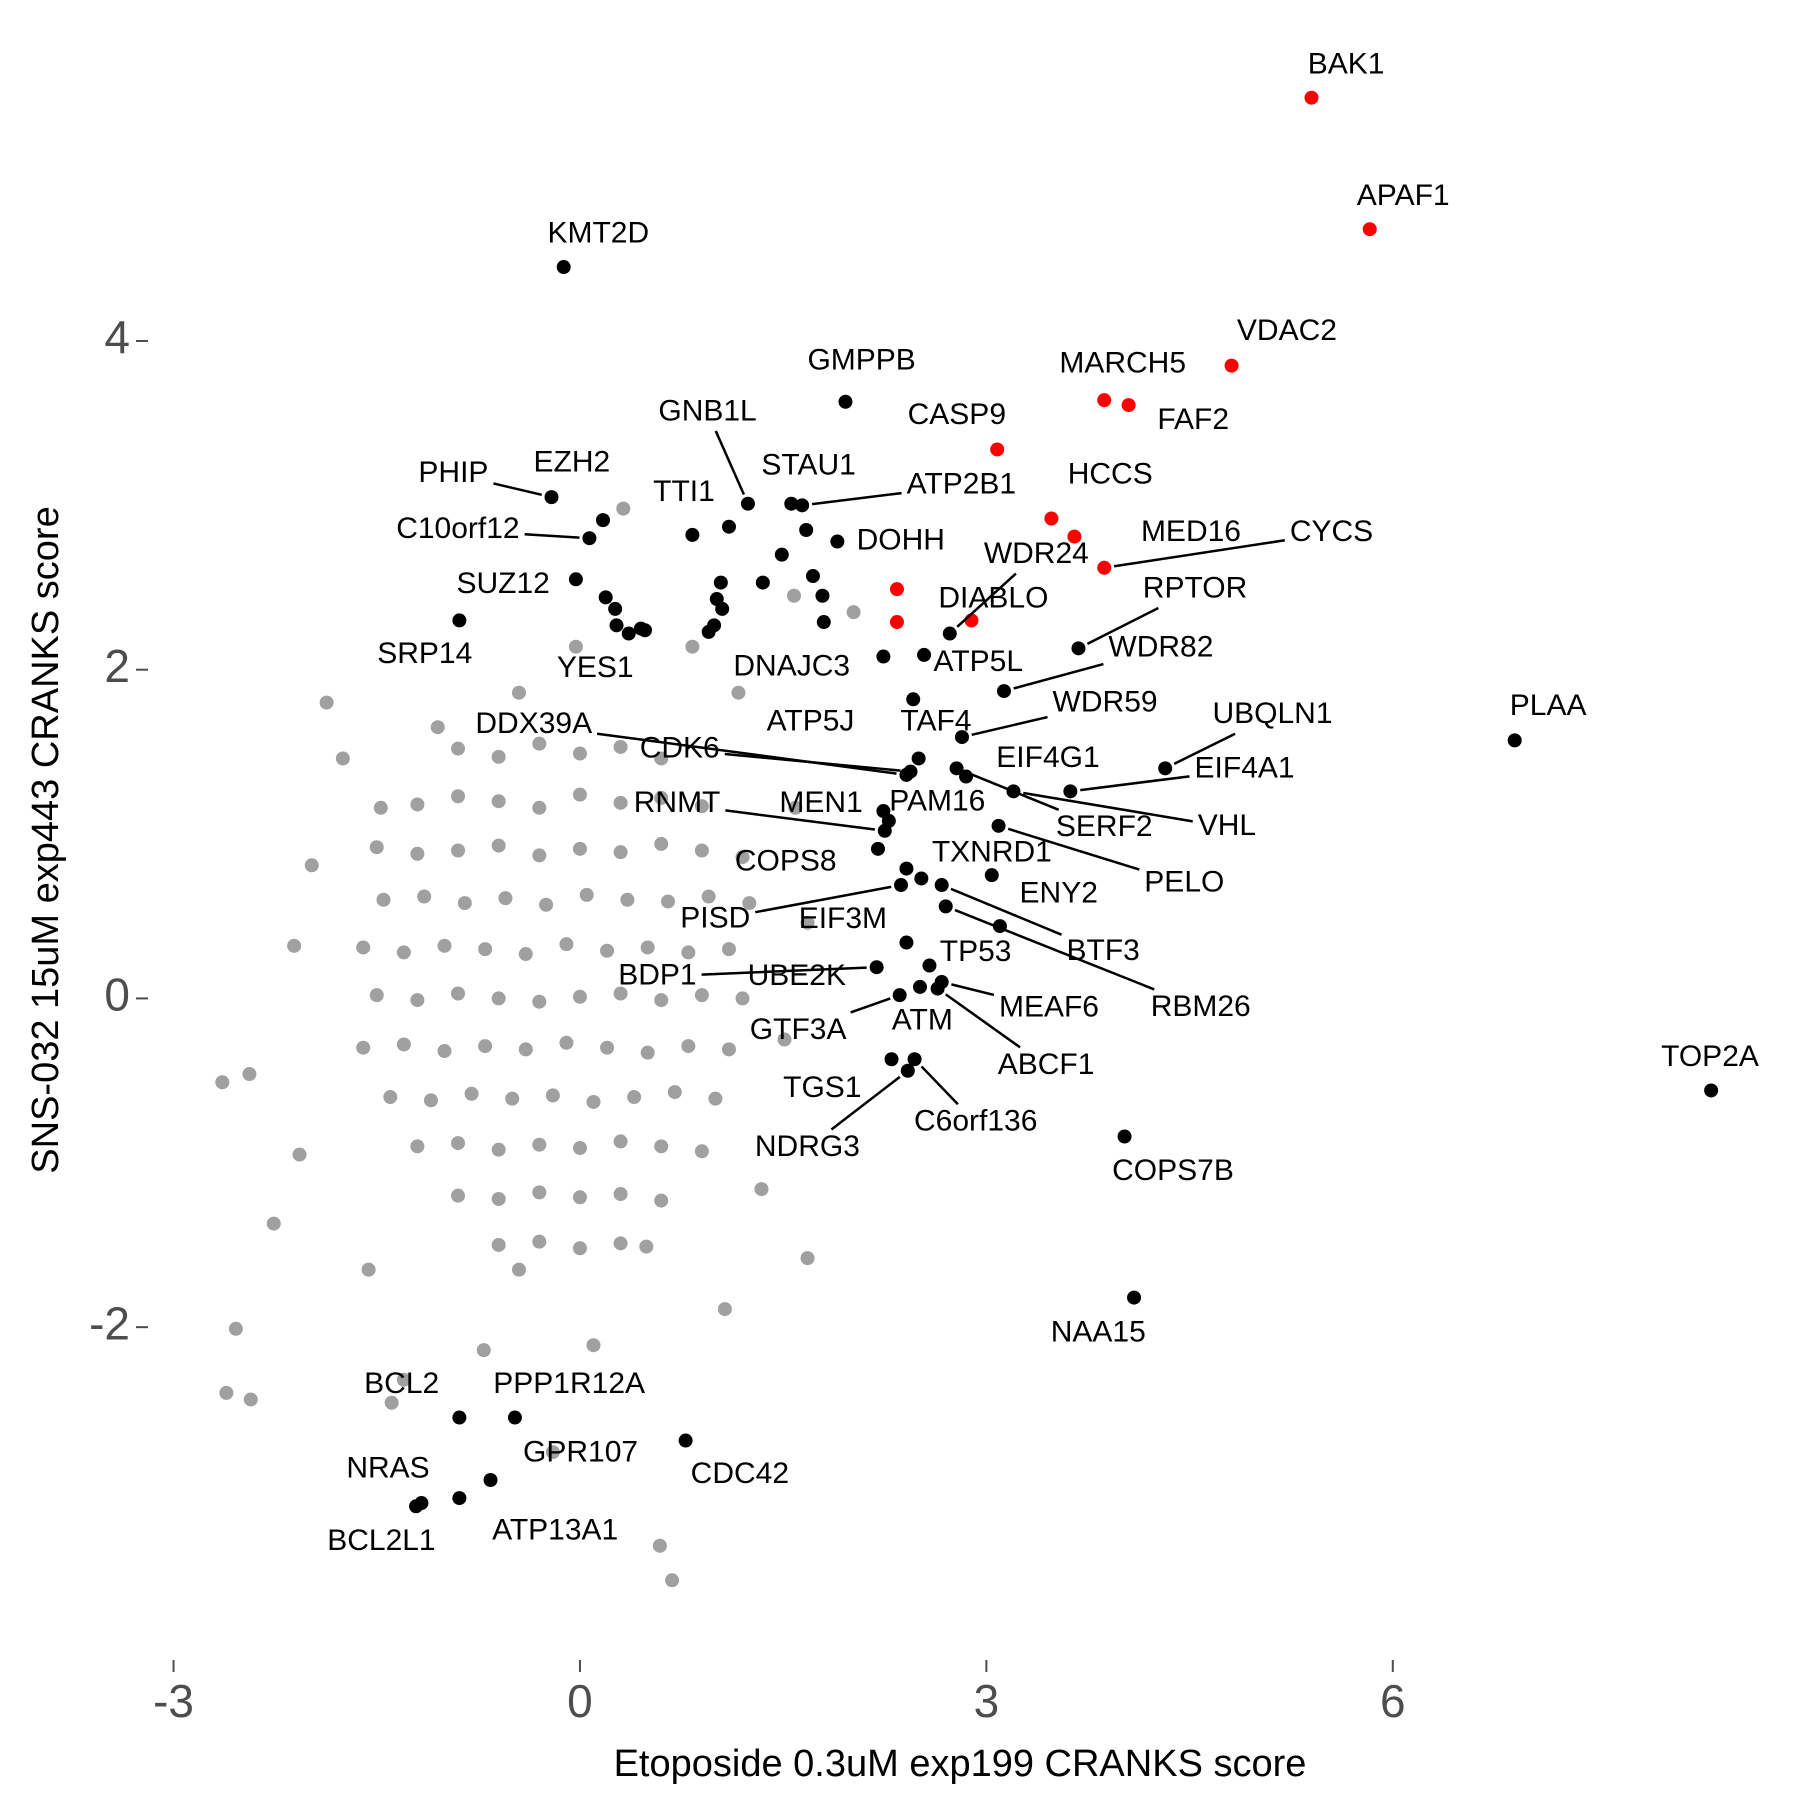 Image resolution: width=1800 pixels, height=1800 pixels. Describe the element at coordinates (680, 748) in the screenshot. I see `point-label: CDK6` at that location.